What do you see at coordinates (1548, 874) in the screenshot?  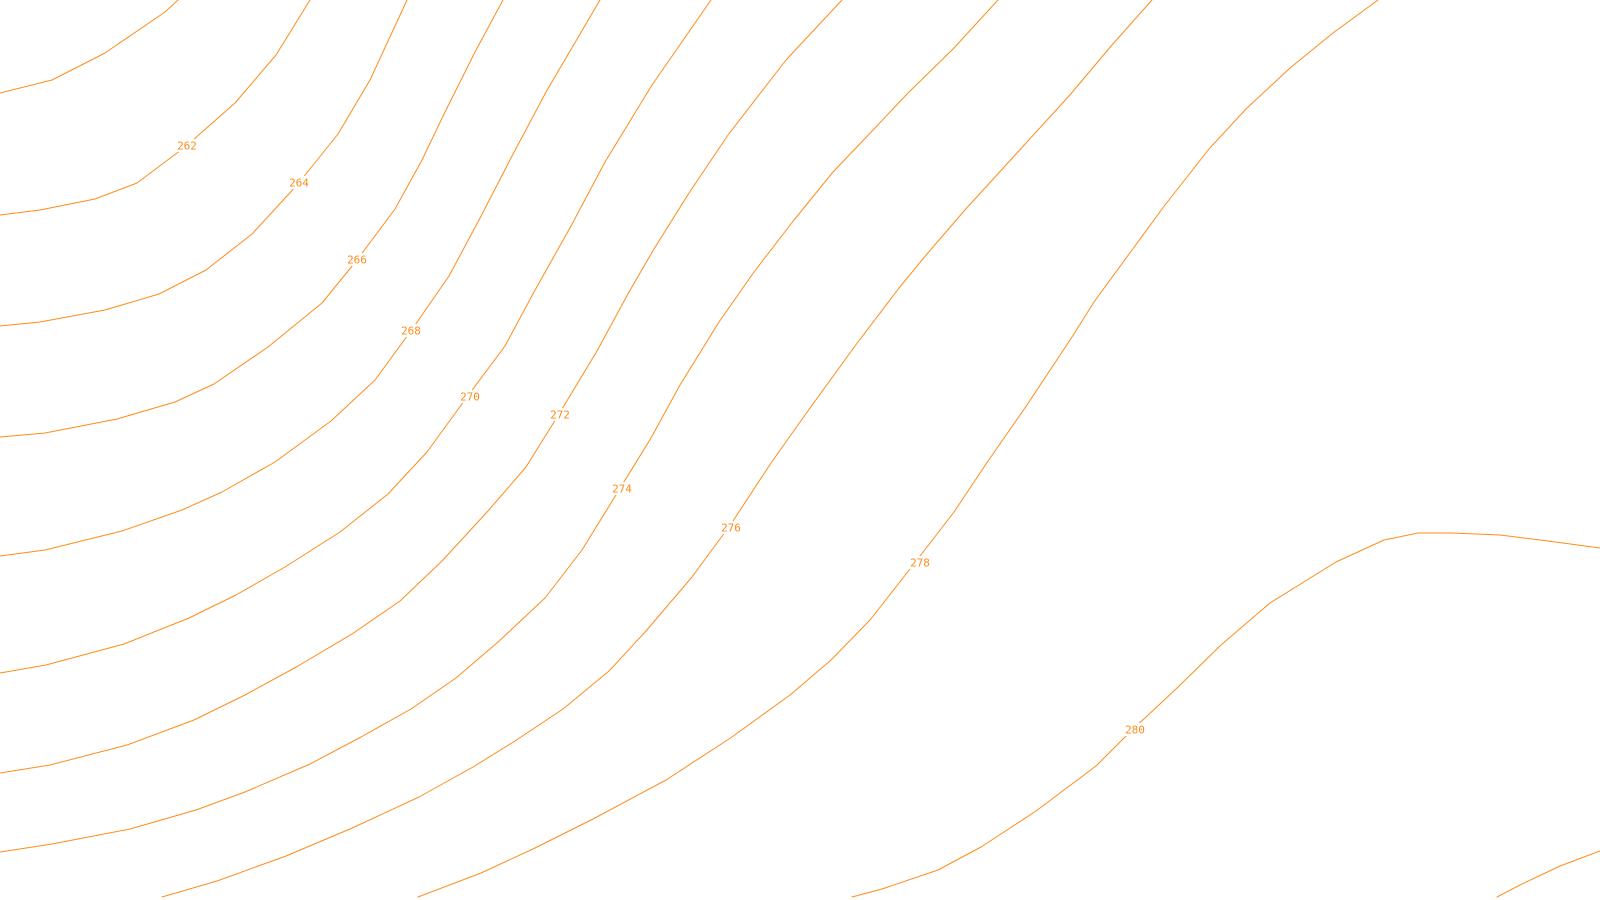 I see `contour-line-280b` at bounding box center [1548, 874].